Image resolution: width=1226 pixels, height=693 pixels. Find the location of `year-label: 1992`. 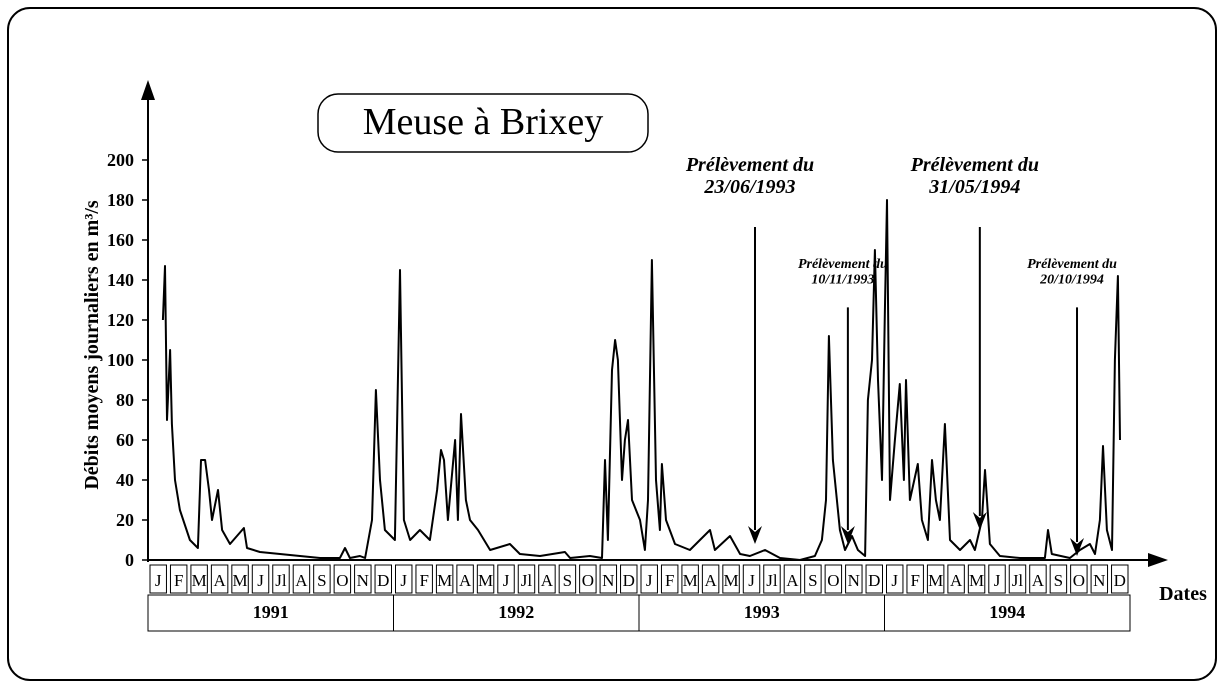

year-label: 1992 is located at coordinates (516, 612).